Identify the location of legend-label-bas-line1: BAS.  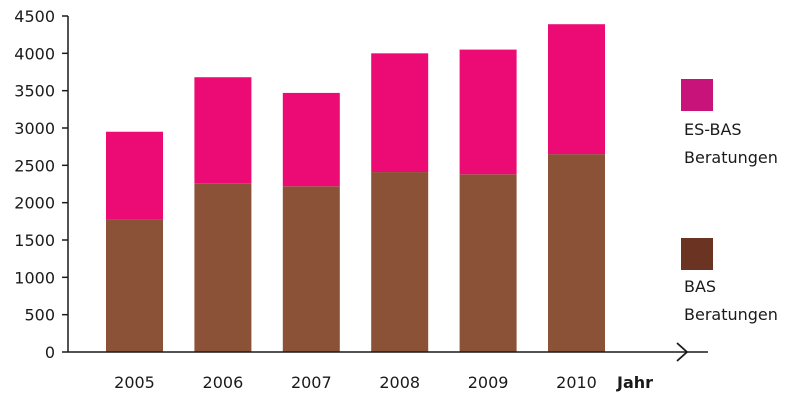
(700, 286).